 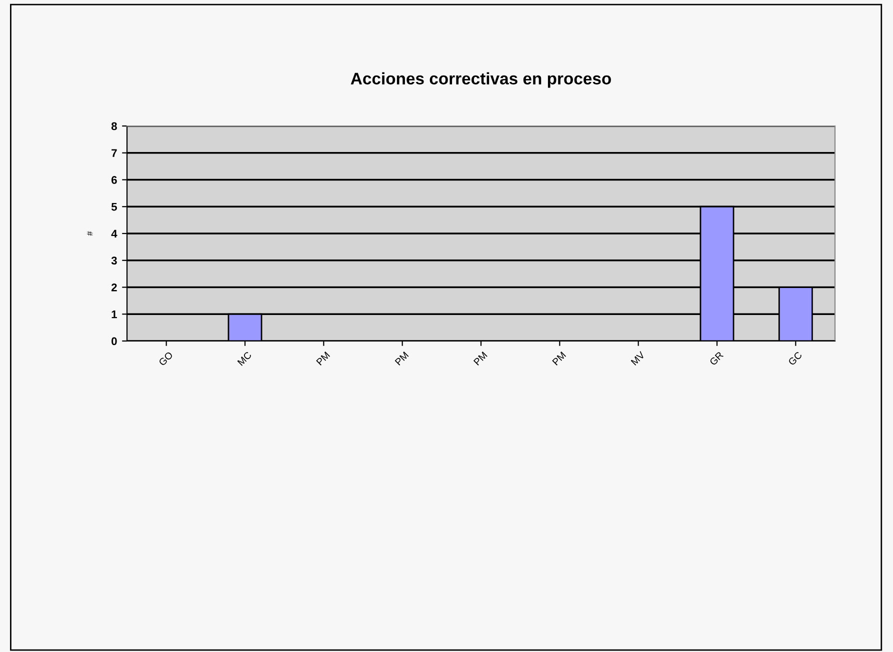 What do you see at coordinates (114, 288) in the screenshot?
I see `y-tick-label: 2` at bounding box center [114, 288].